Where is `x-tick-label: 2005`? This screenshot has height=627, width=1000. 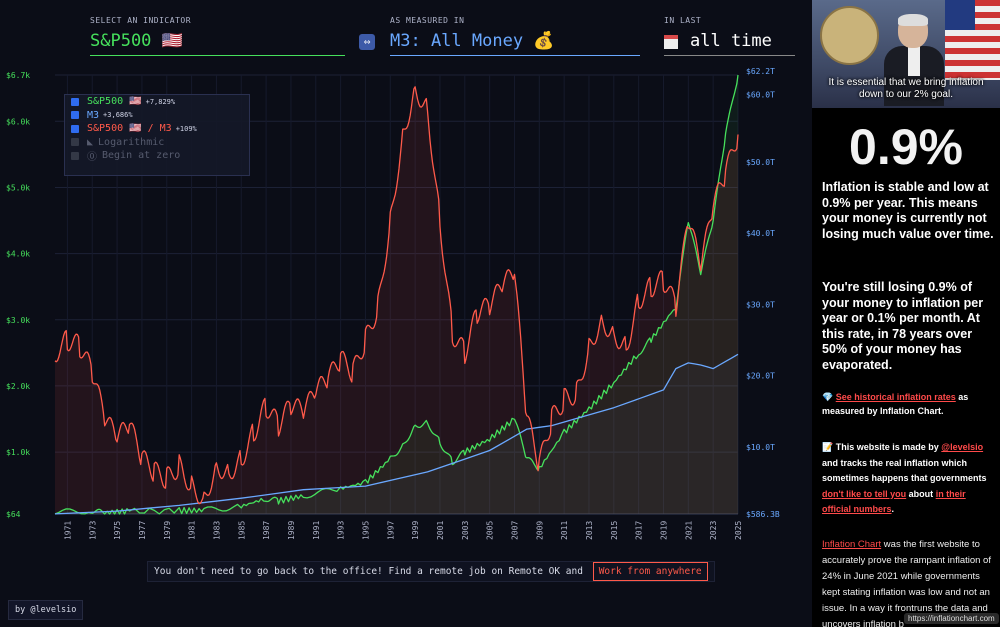 x-tick-label: 2005 is located at coordinates (490, 530).